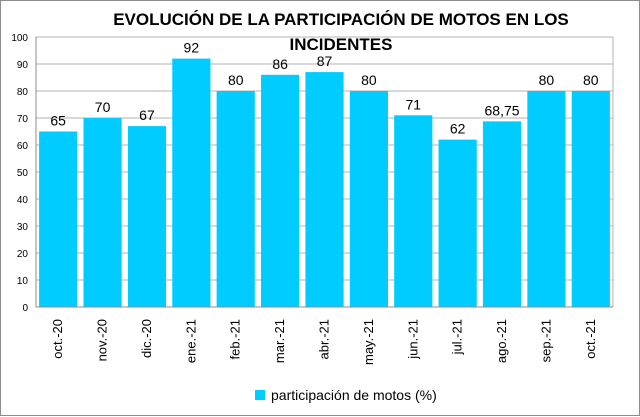 The image size is (640, 417). I want to click on y-tick-label: 10, so click(23, 281).